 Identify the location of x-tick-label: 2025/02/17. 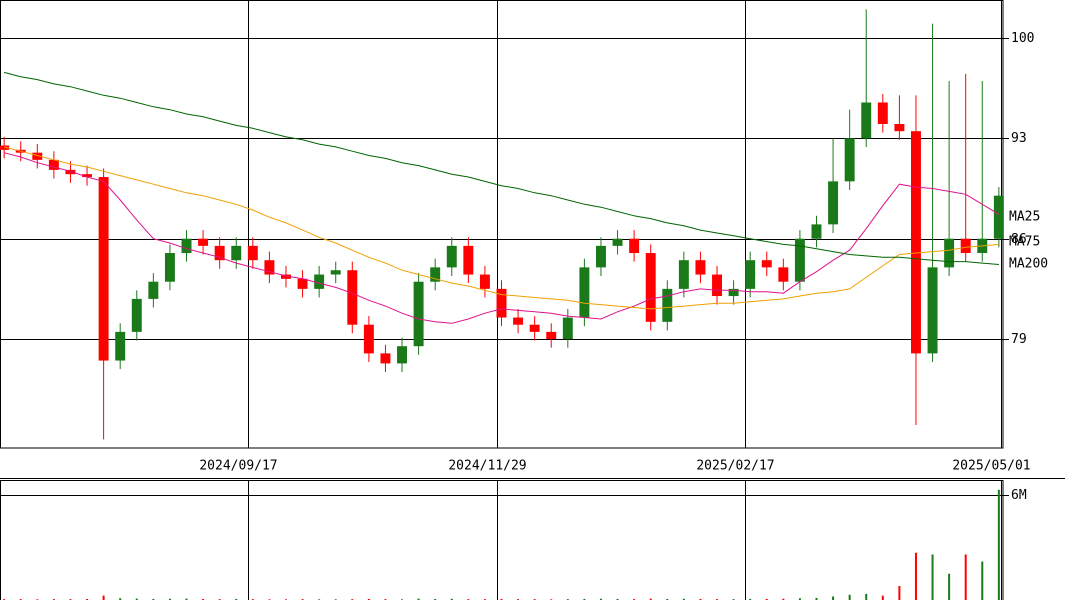
(735, 466).